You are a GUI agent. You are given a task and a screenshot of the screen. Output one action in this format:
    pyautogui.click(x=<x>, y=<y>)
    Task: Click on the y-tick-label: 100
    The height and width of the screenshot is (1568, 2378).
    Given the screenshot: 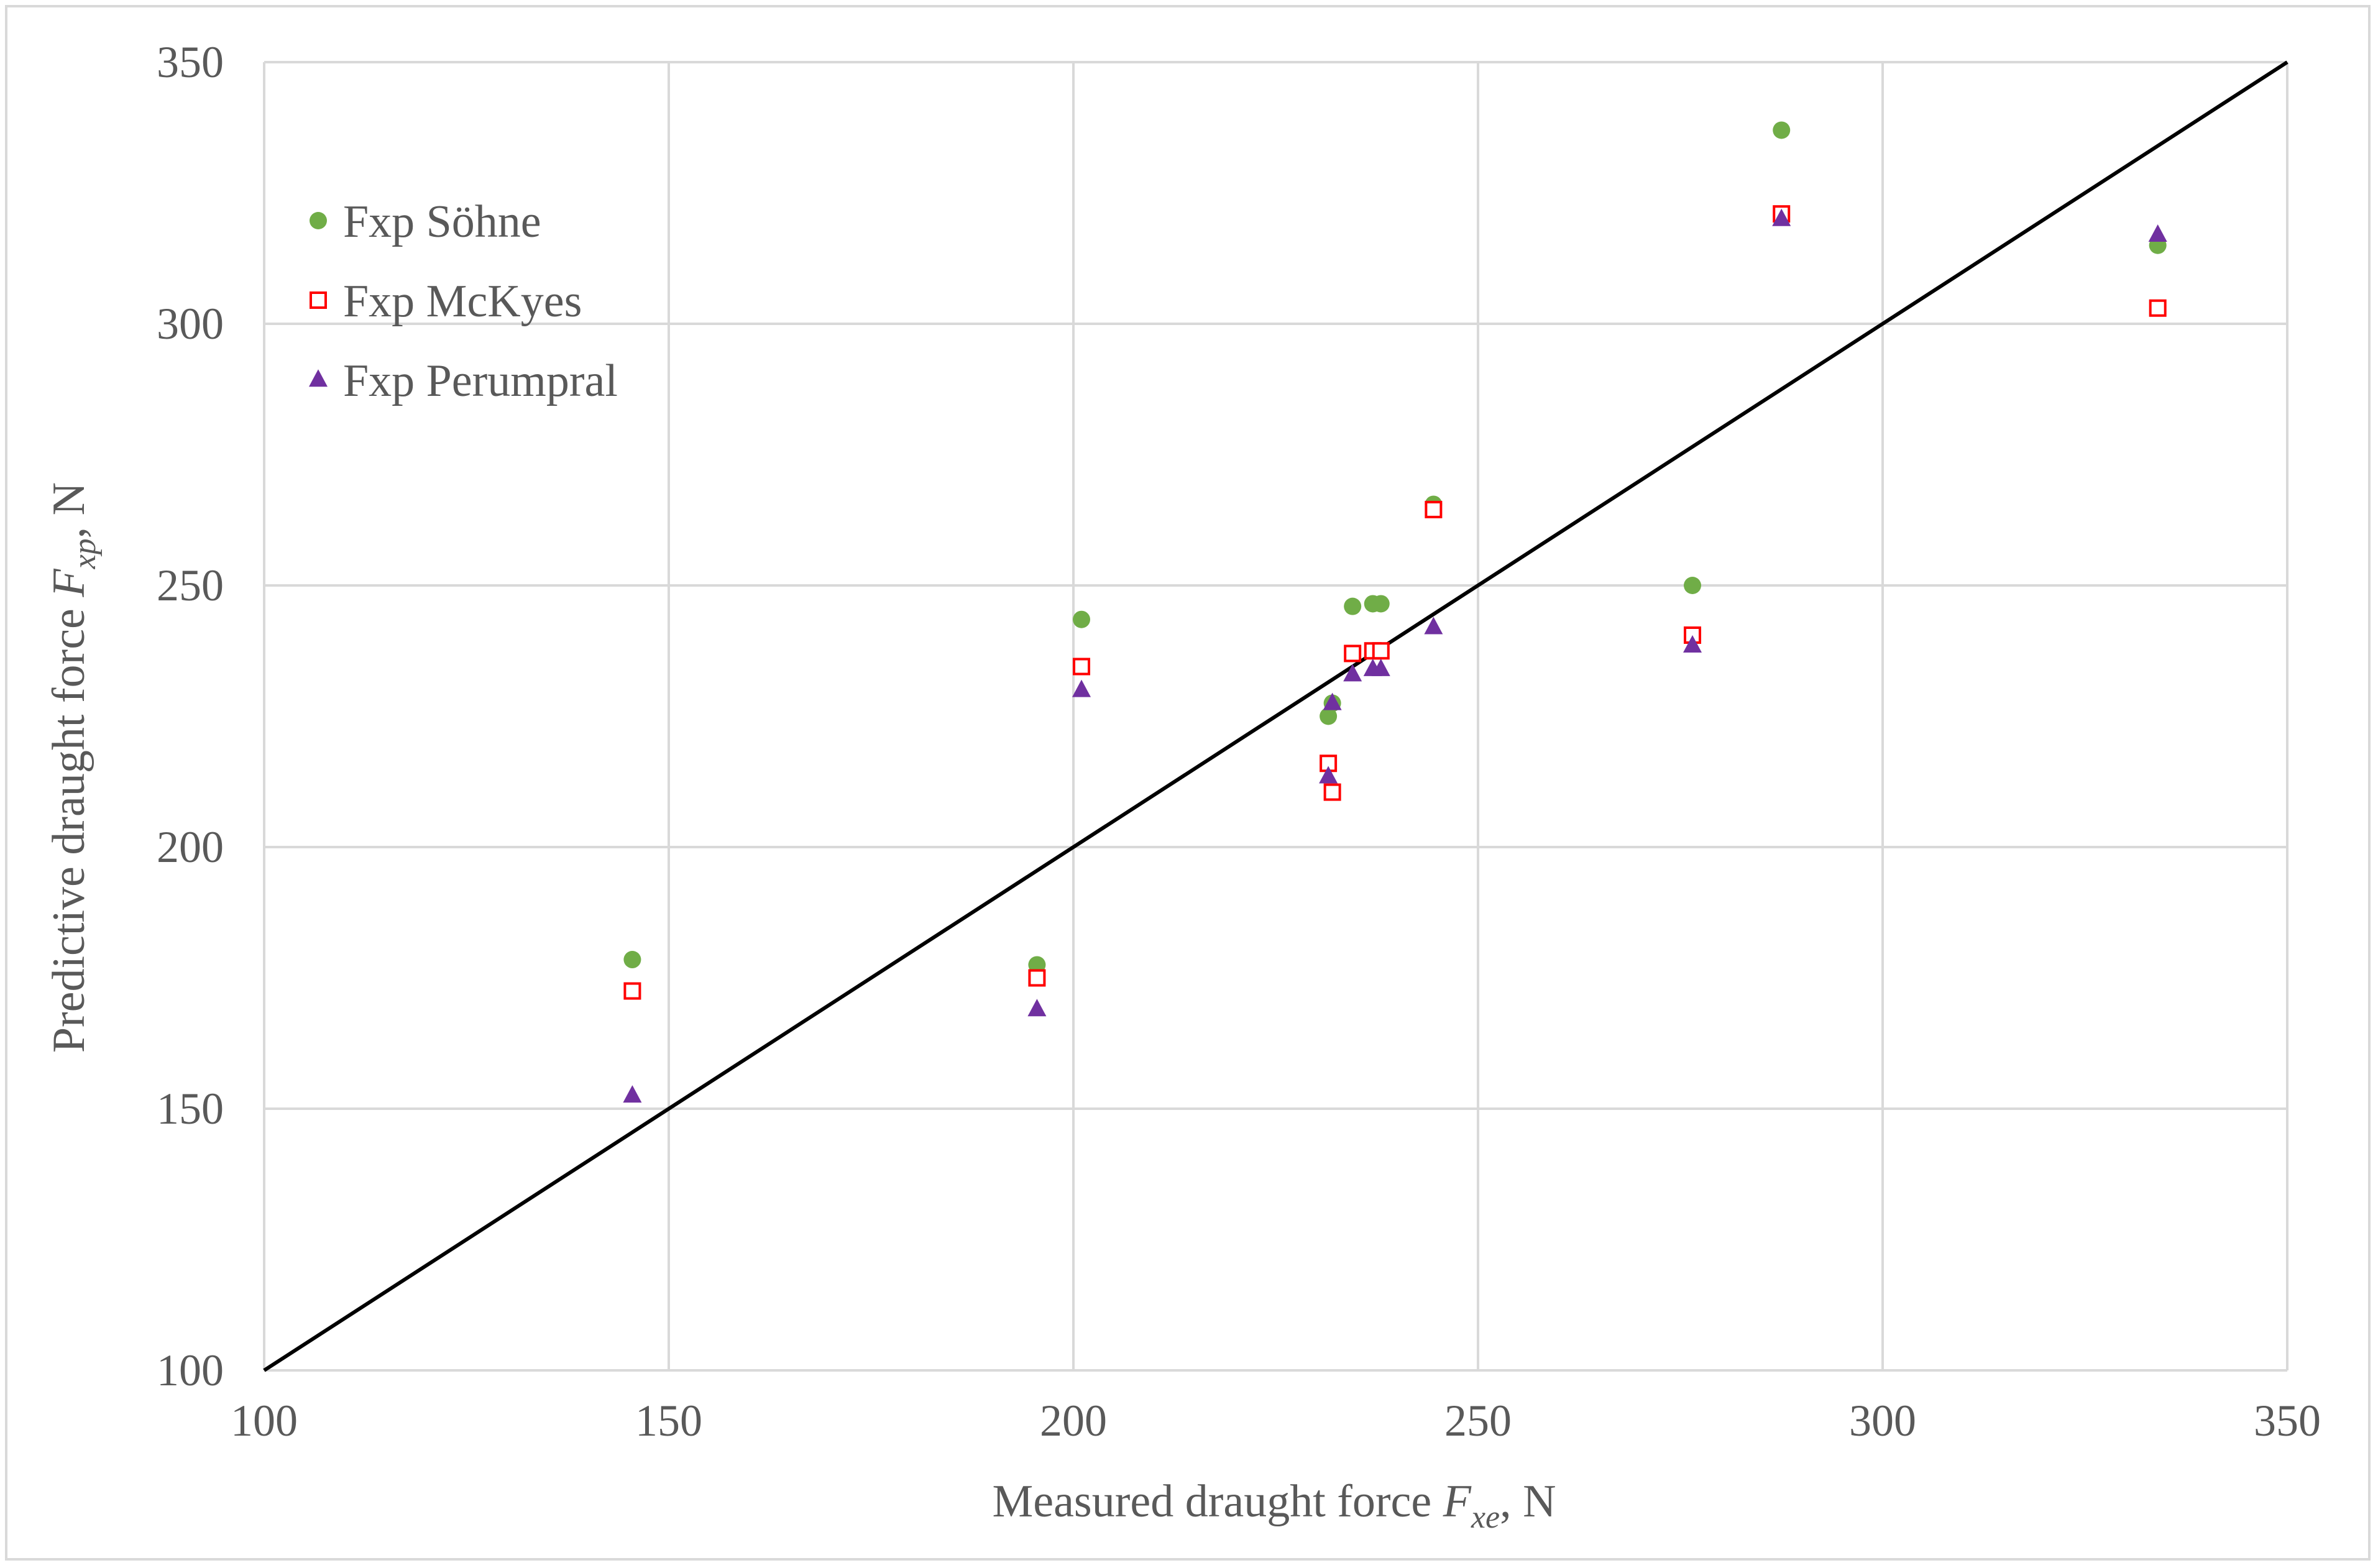 What is the action you would take?
    pyautogui.click(x=190, y=1370)
    